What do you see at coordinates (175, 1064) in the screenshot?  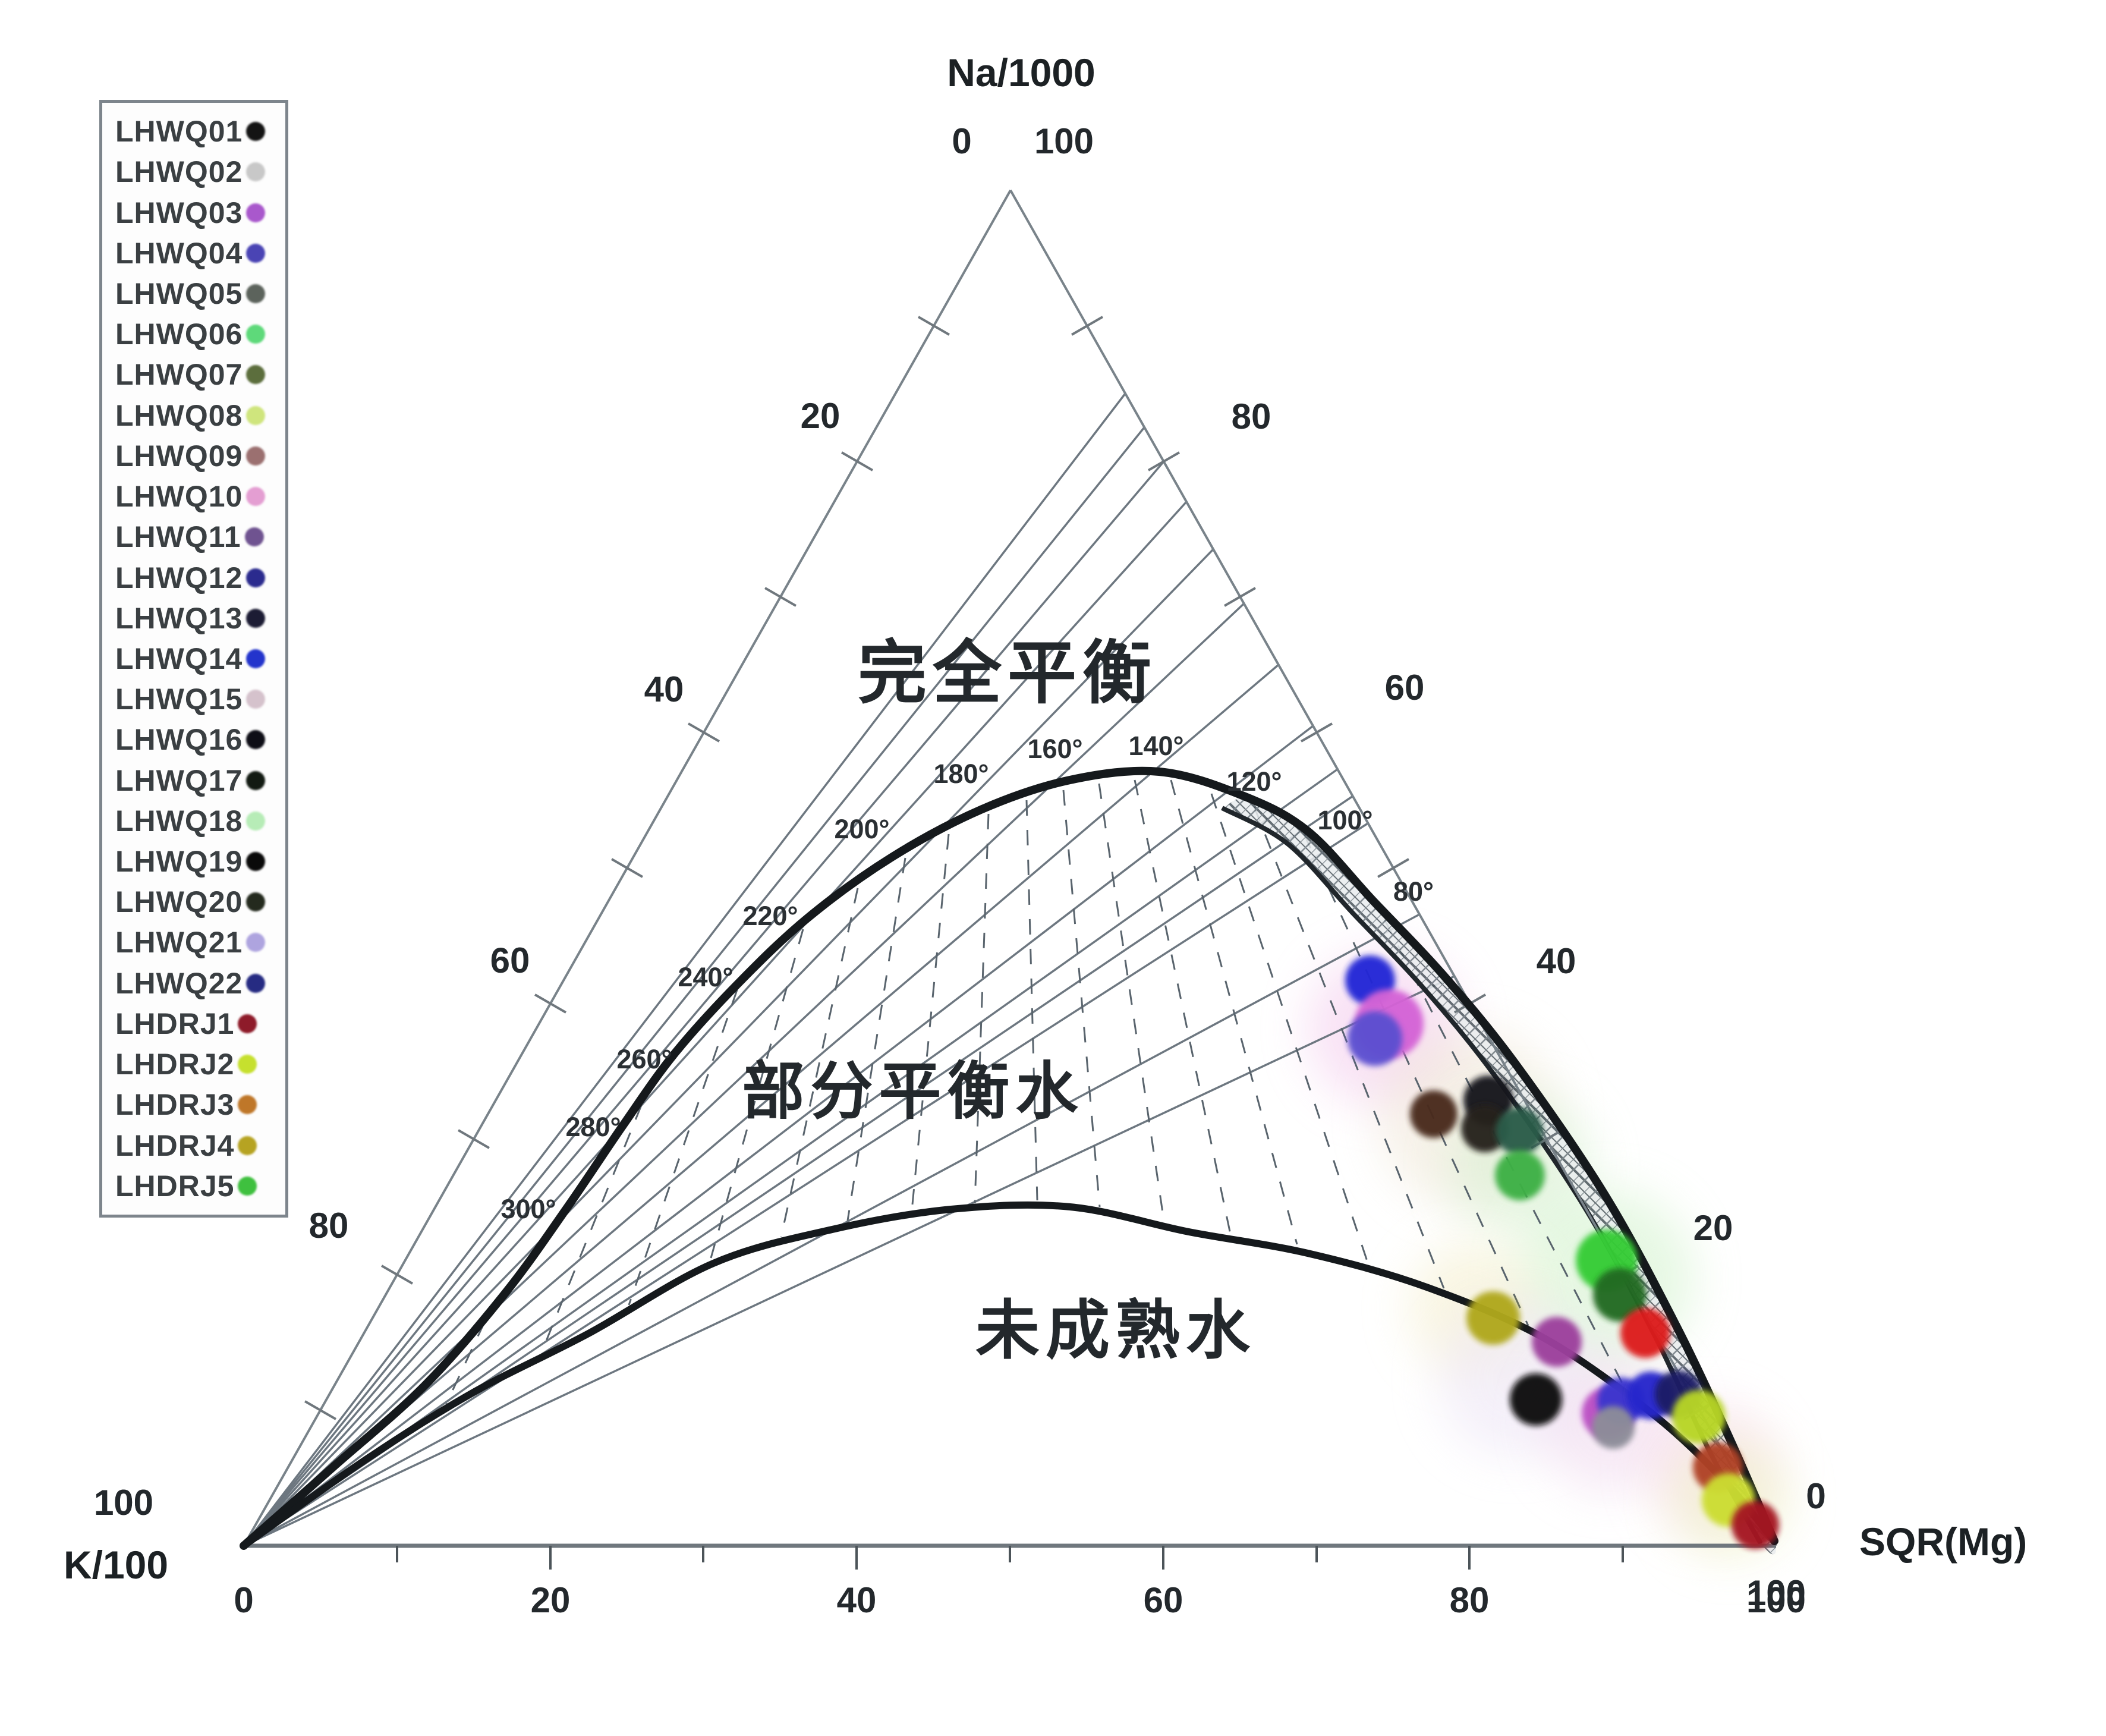 I see `legend-item-label: LHDRJ2` at bounding box center [175, 1064].